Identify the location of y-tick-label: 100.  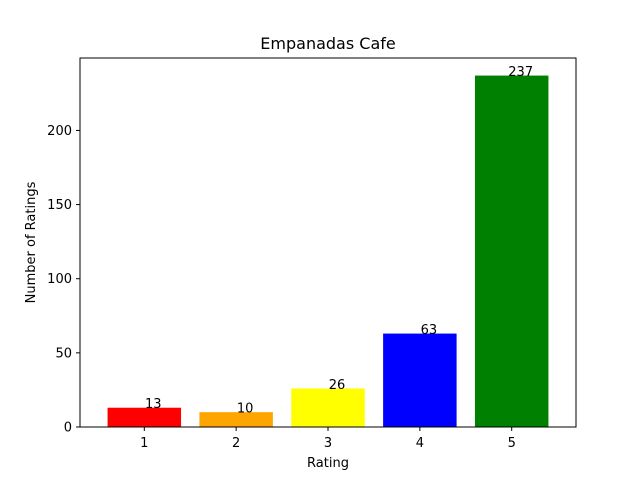
(59, 279).